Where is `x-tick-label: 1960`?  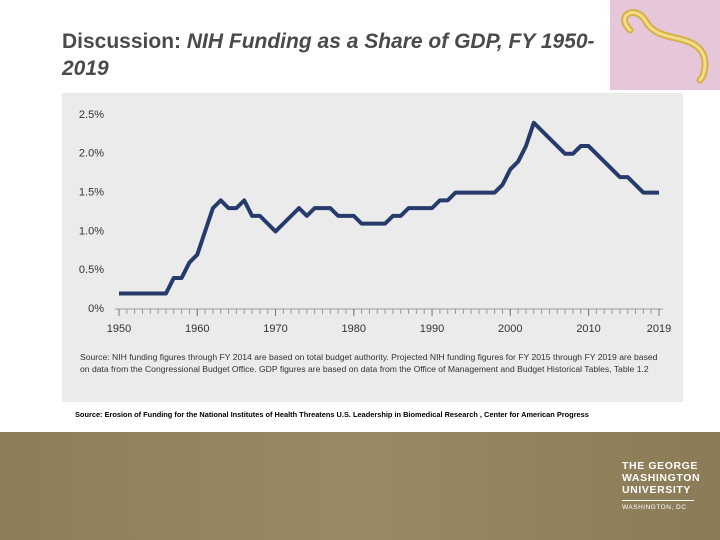
x-tick-label: 1960 is located at coordinates (197, 329).